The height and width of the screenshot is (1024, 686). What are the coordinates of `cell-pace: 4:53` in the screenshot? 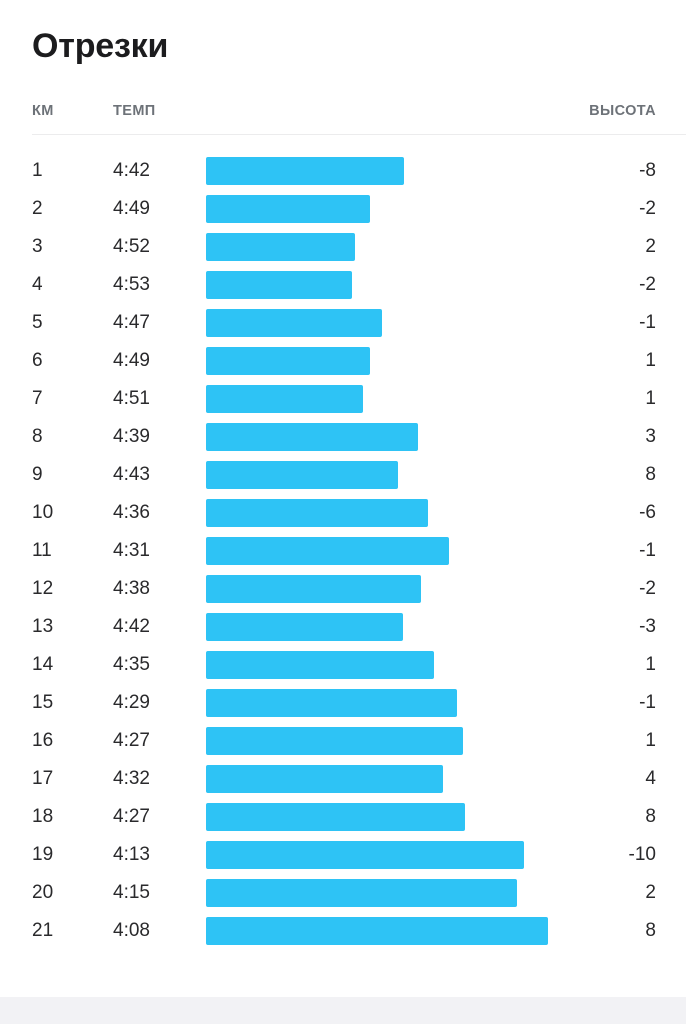 It's located at (131, 284).